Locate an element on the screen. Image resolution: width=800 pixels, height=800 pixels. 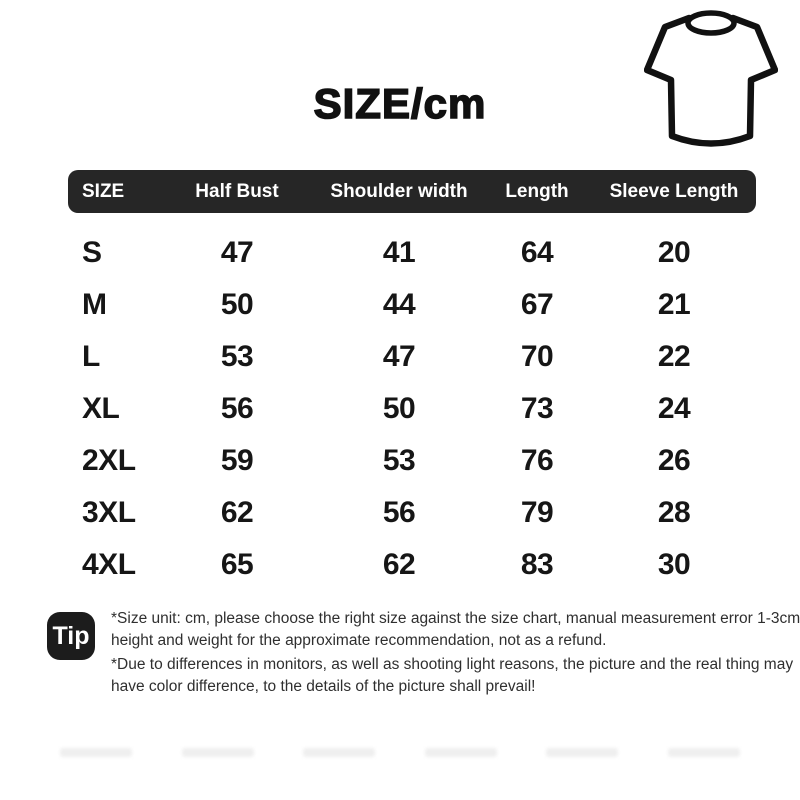
header-sleeve-length: Sleeve Length is located at coordinates (674, 191).